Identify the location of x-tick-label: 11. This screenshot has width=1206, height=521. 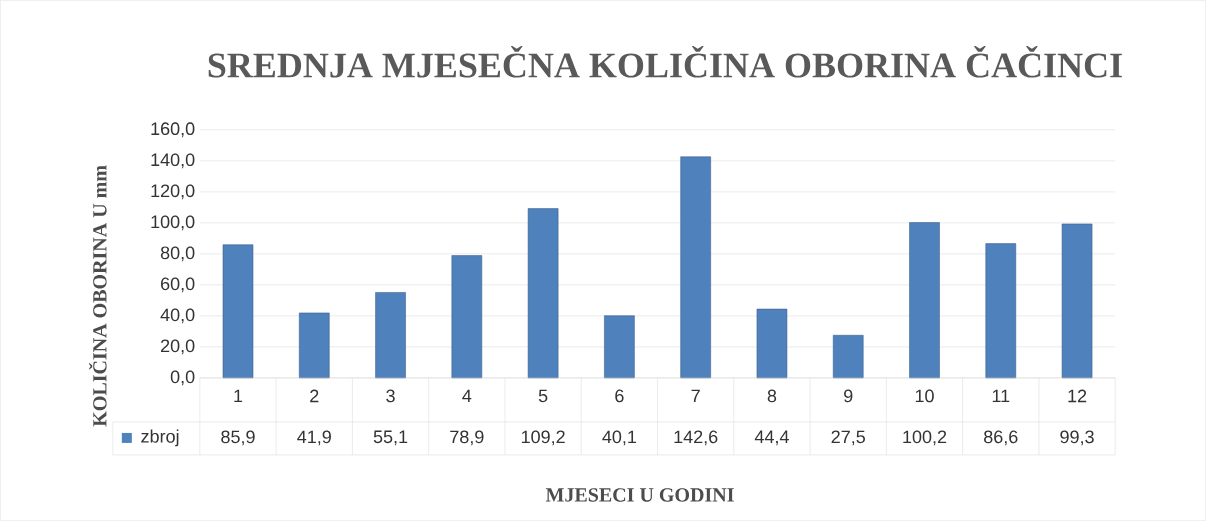
(1001, 396).